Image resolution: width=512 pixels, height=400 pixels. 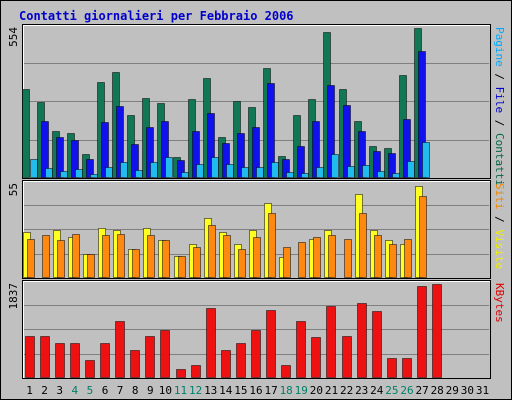 I want to click on legend-entry: KBytes, so click(x=499, y=303).